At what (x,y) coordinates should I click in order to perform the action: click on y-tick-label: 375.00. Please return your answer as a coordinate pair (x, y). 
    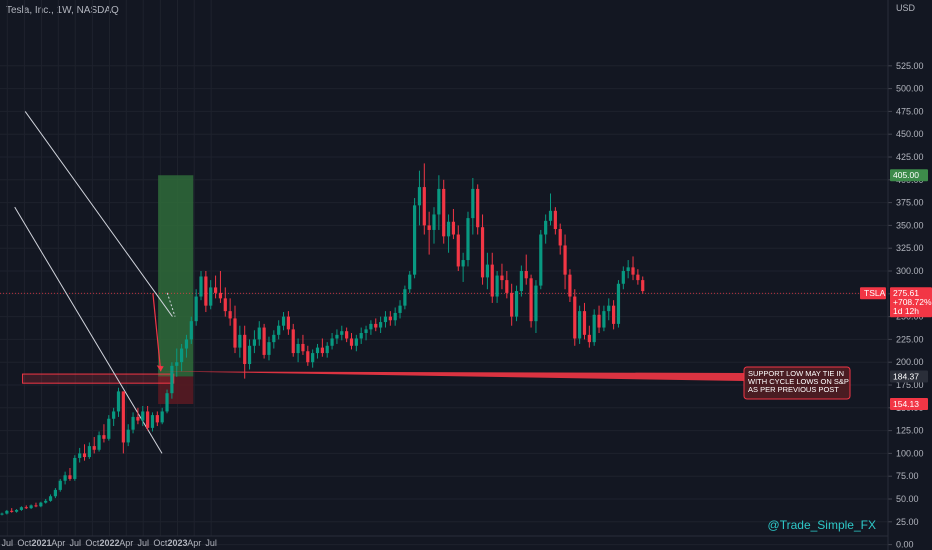
    Looking at the image, I should click on (910, 203).